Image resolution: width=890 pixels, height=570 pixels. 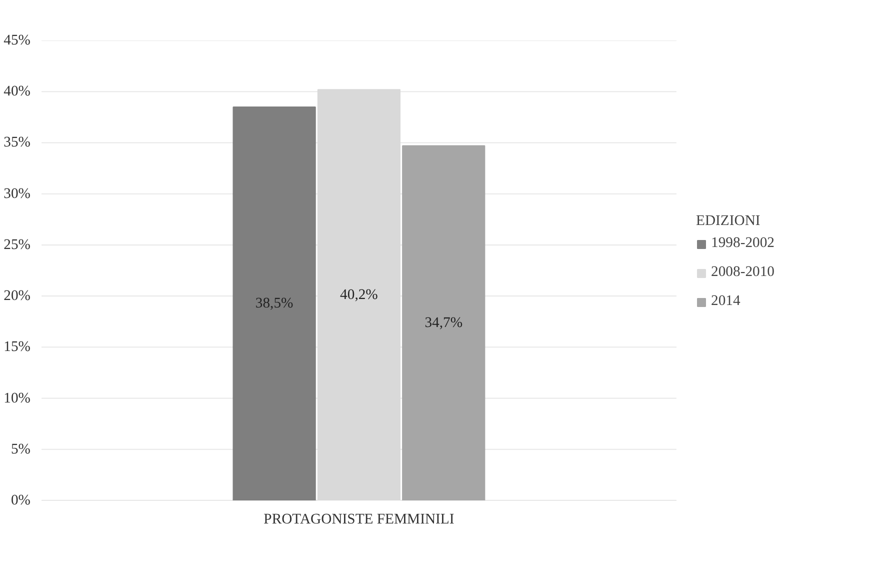 What do you see at coordinates (17, 244) in the screenshot?
I see `y-tick-label: 25%` at bounding box center [17, 244].